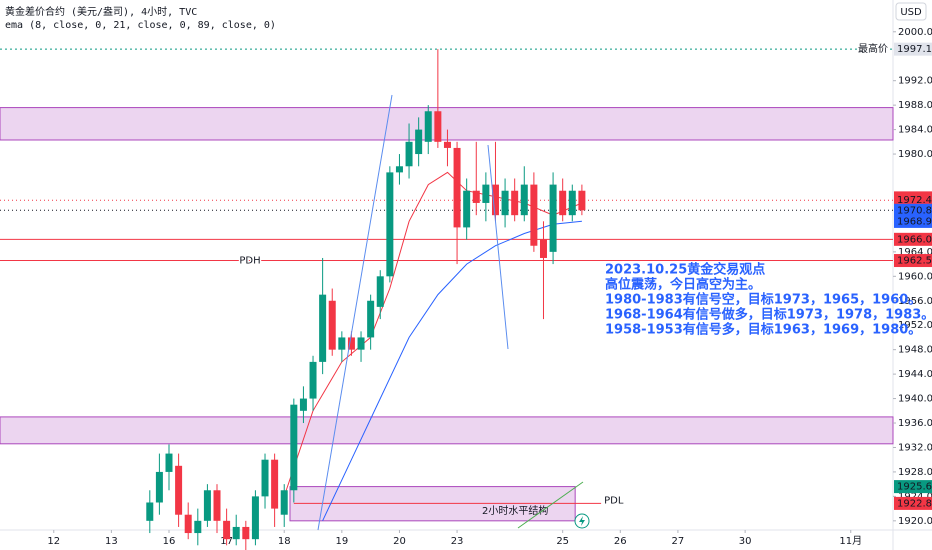 The height and width of the screenshot is (550, 932). Describe the element at coordinates (768, 315) in the screenshot. I see `annotation-line: 1968-1964有信号做多，目标1973，1978，1983。` at that location.